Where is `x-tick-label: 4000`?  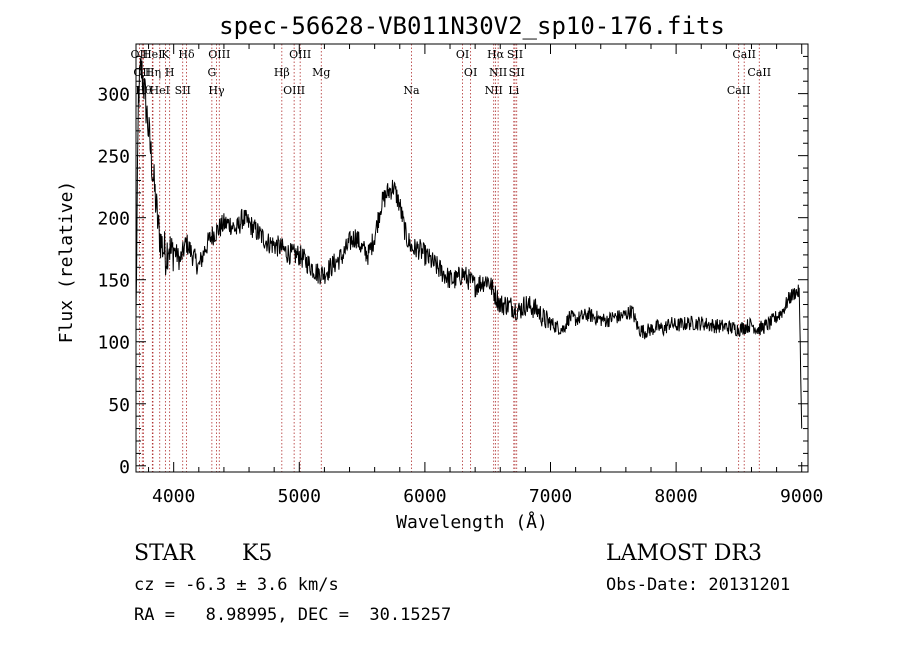
x-tick-label: 4000 is located at coordinates (173, 496).